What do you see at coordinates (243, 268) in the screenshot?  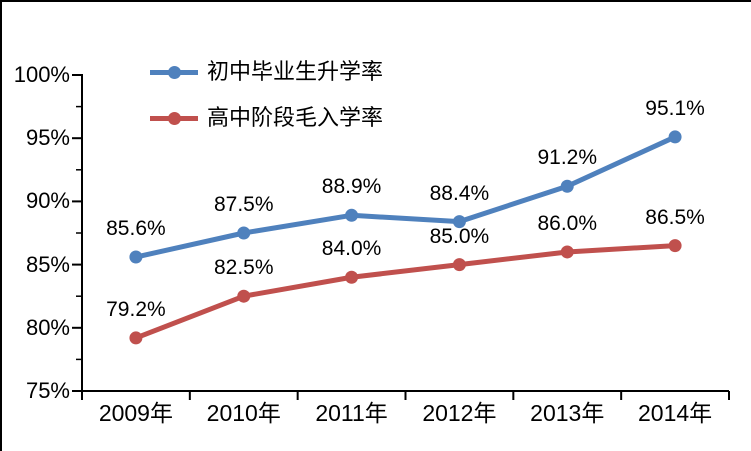 I see `data-point-label: 82.5%` at bounding box center [243, 268].